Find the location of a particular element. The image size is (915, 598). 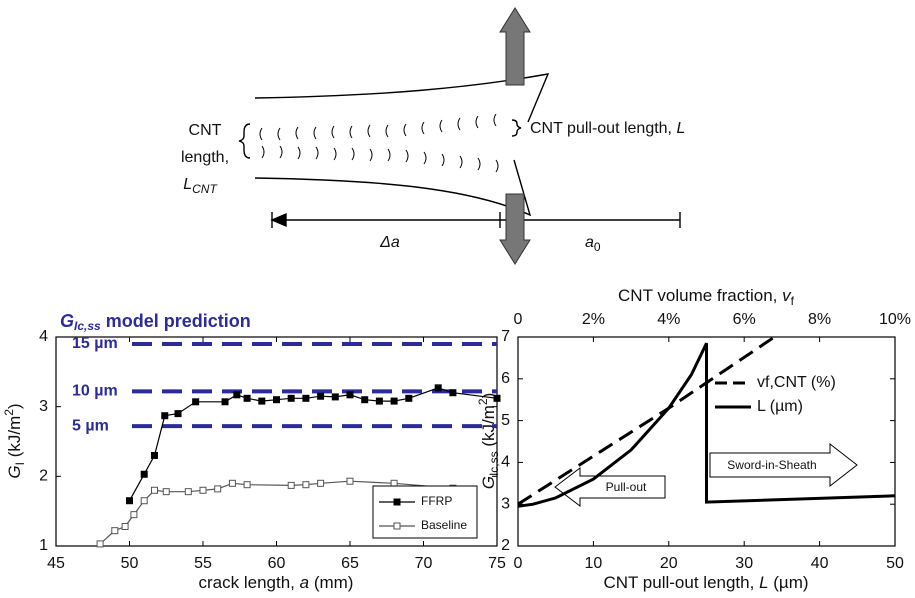

x-tick-label: 45 is located at coordinates (56, 563).